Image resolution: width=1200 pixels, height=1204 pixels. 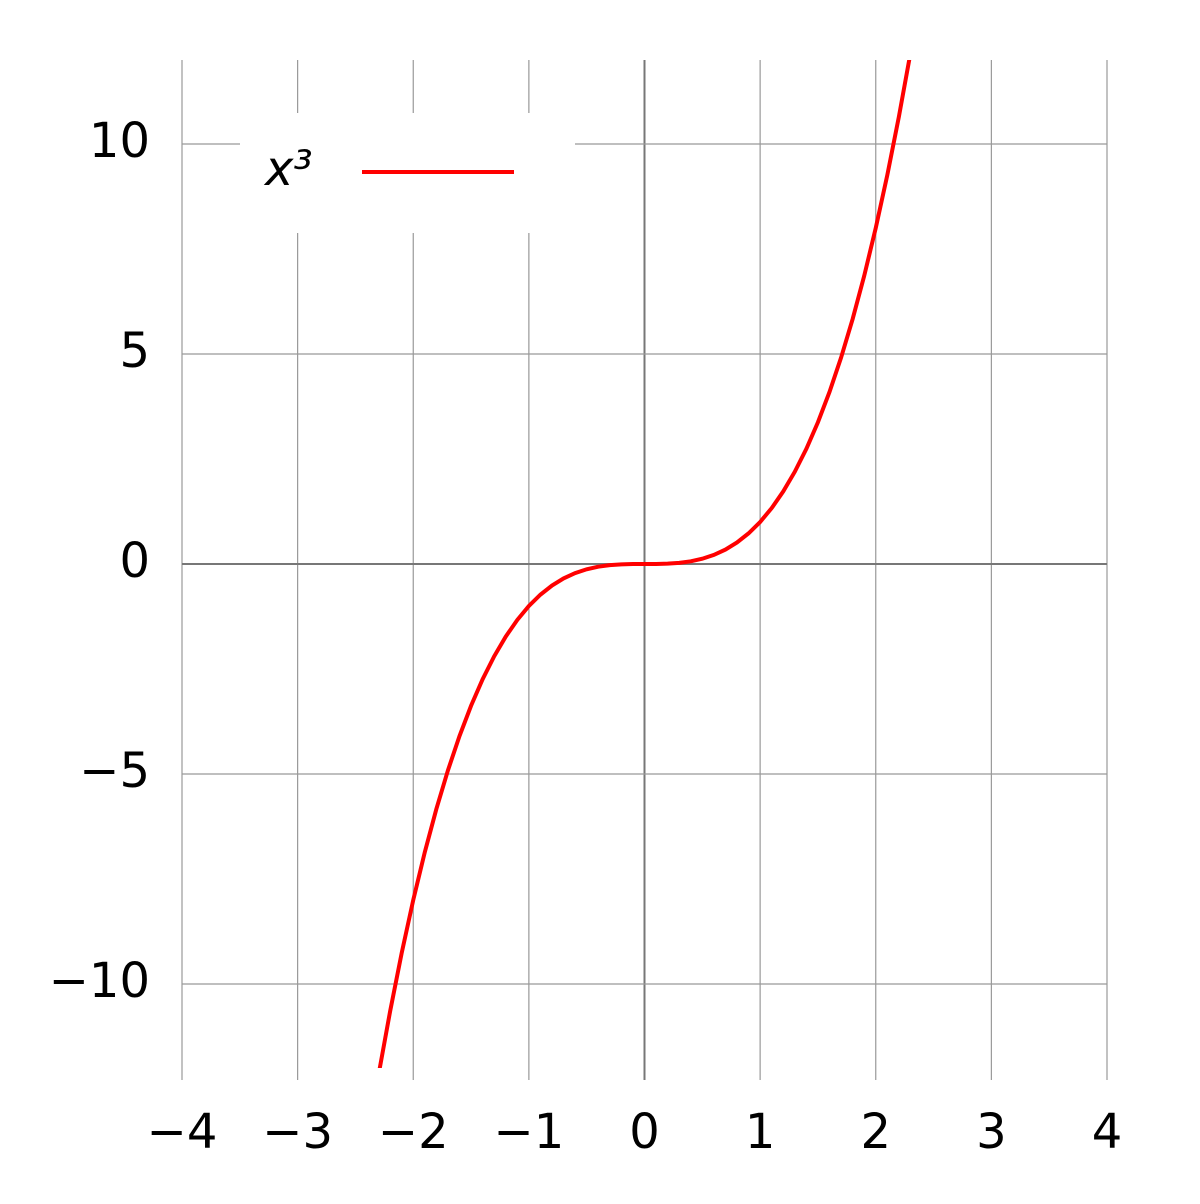 I want to click on x-tick-label: −3, so click(x=297, y=1132).